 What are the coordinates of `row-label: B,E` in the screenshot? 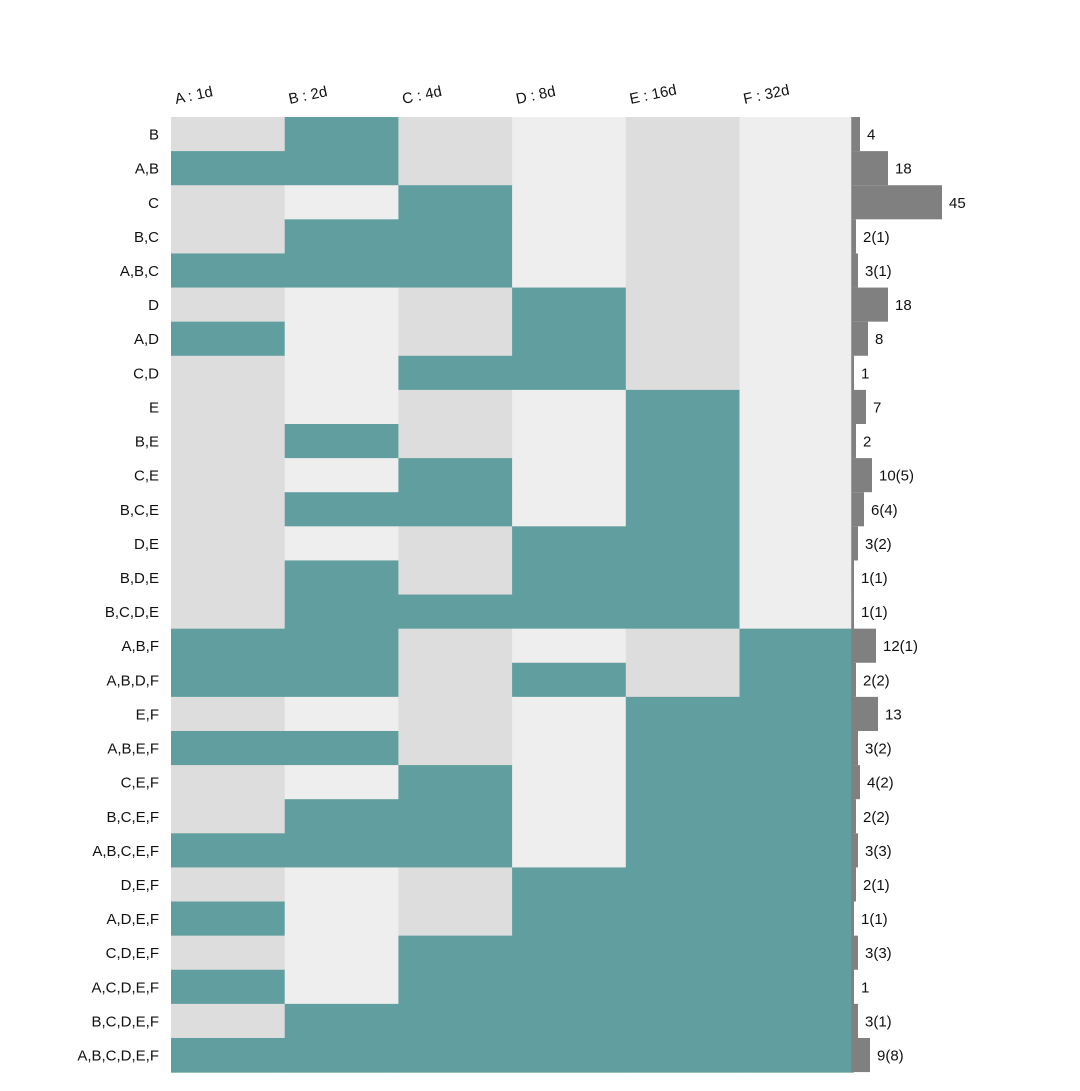 It's located at (147, 442).